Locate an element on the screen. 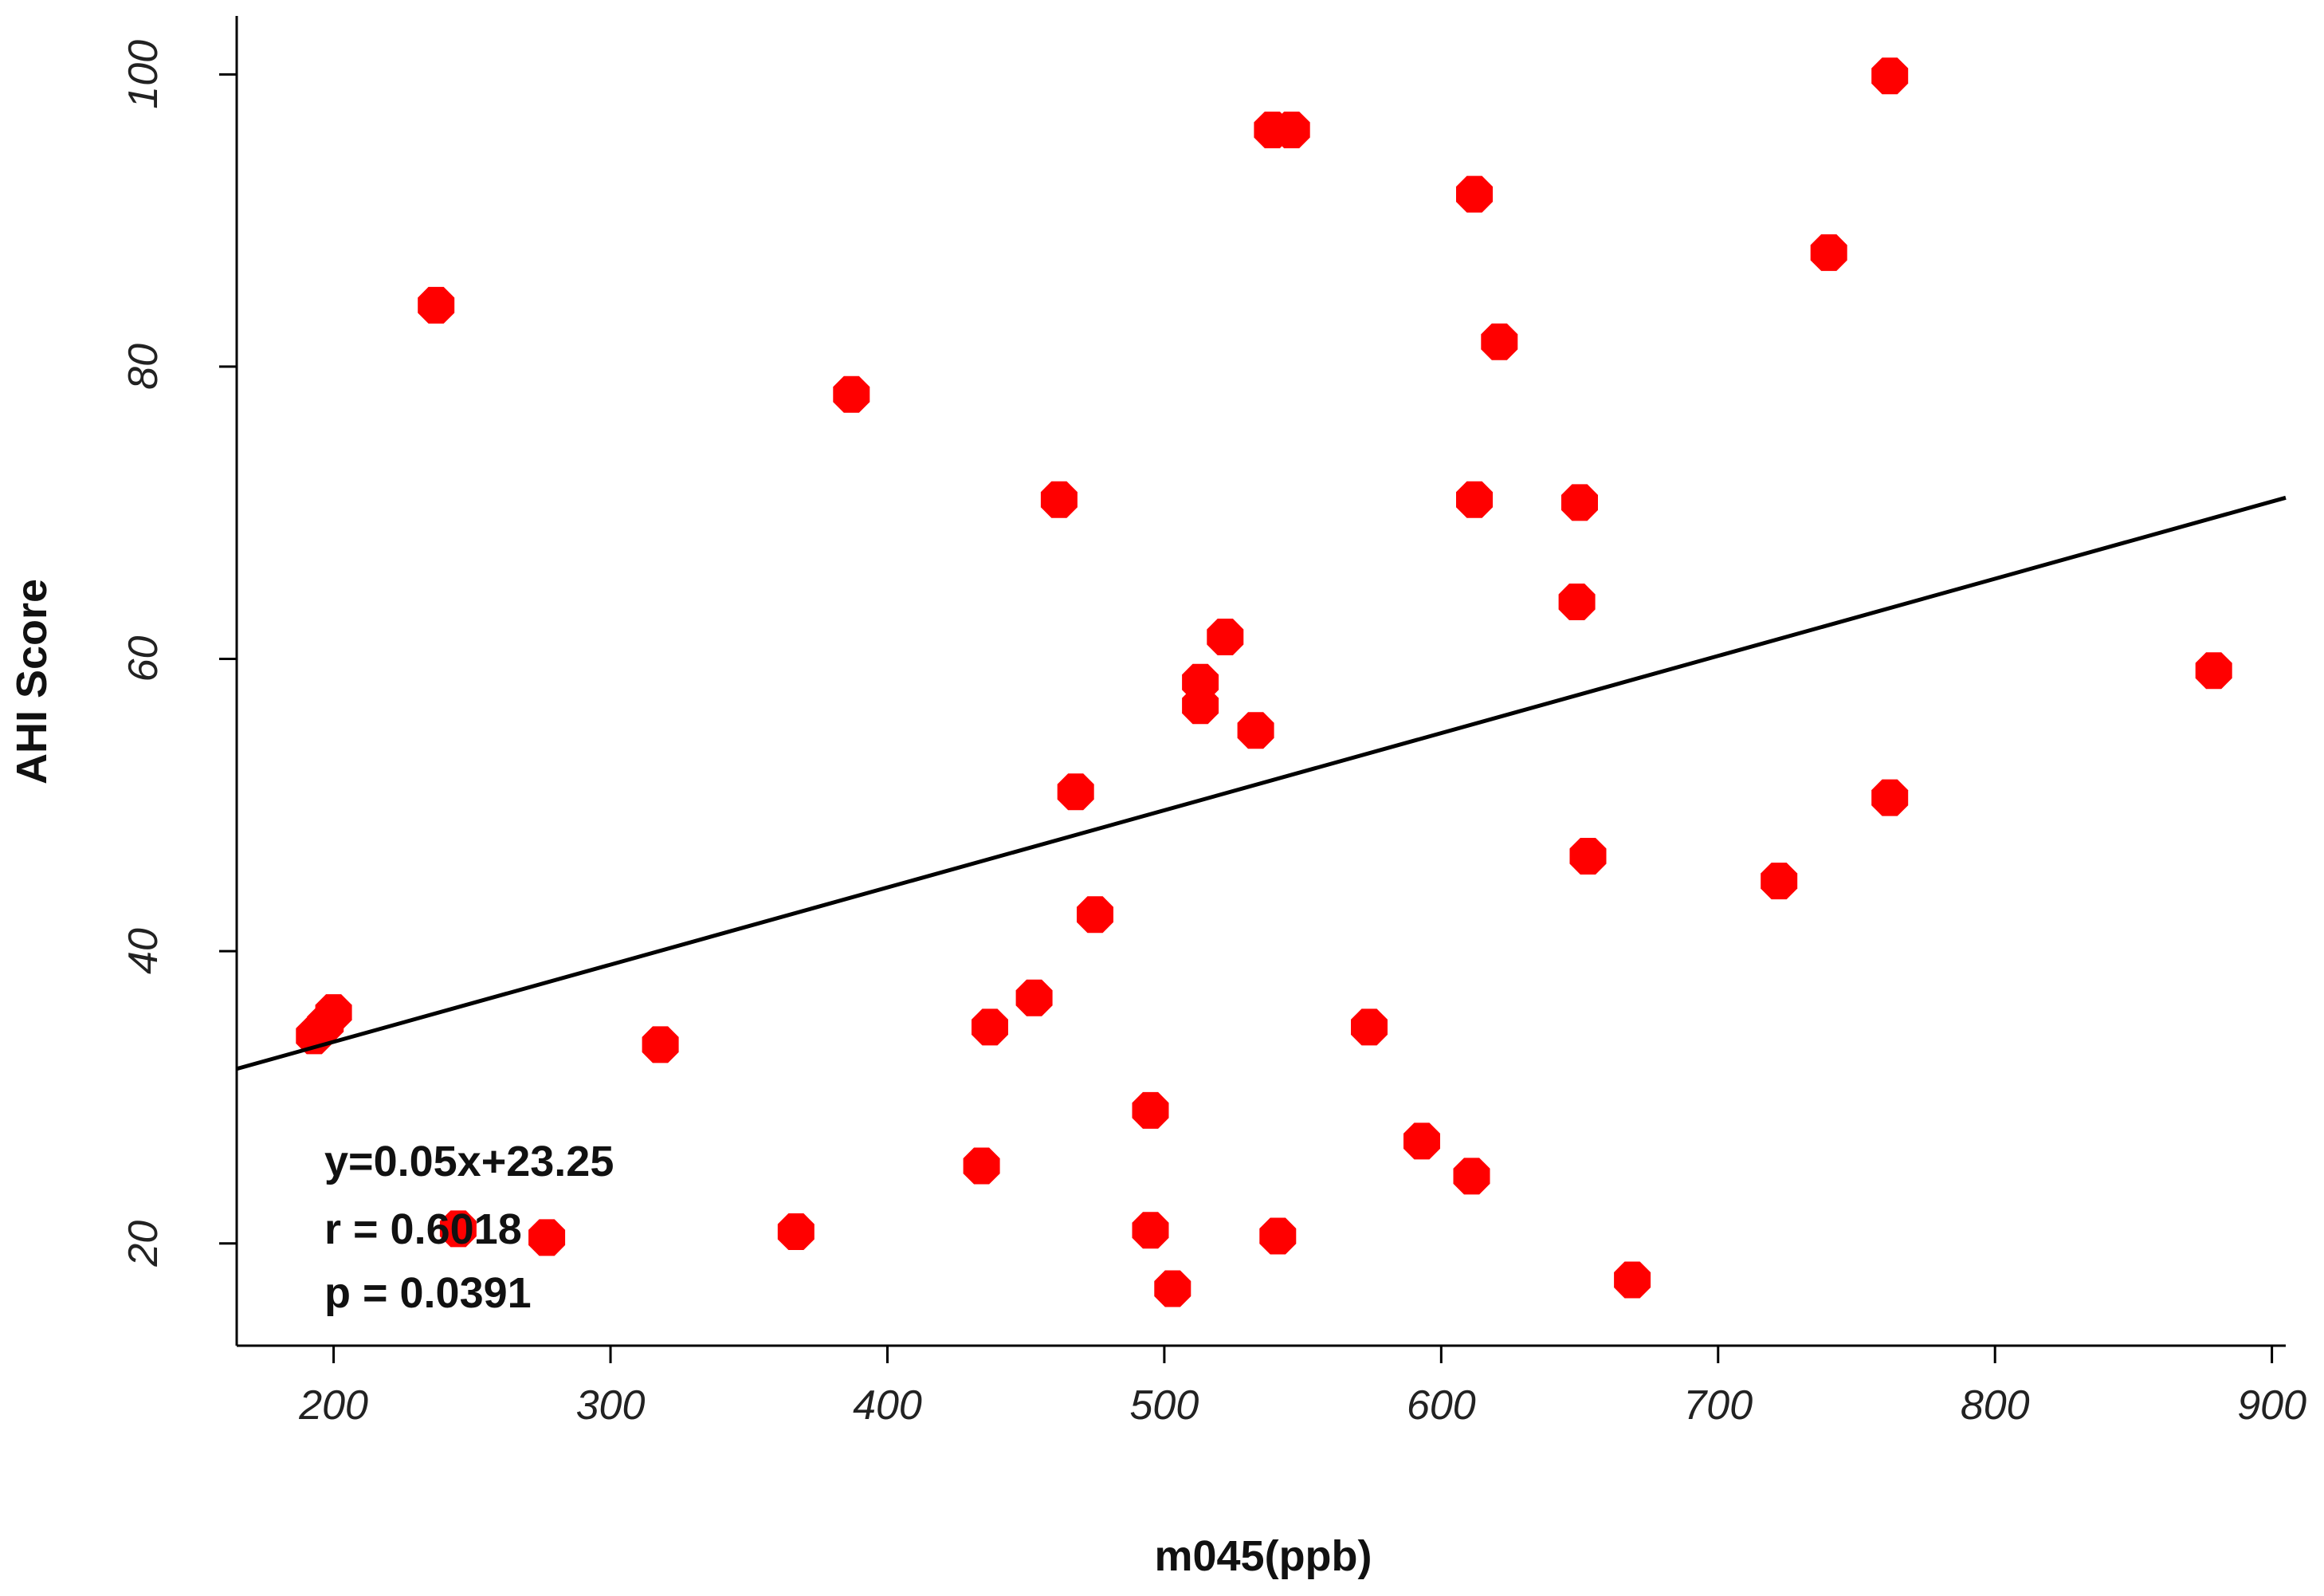  annotation-equation: y=0.05x+23.25 is located at coordinates (469, 1161).